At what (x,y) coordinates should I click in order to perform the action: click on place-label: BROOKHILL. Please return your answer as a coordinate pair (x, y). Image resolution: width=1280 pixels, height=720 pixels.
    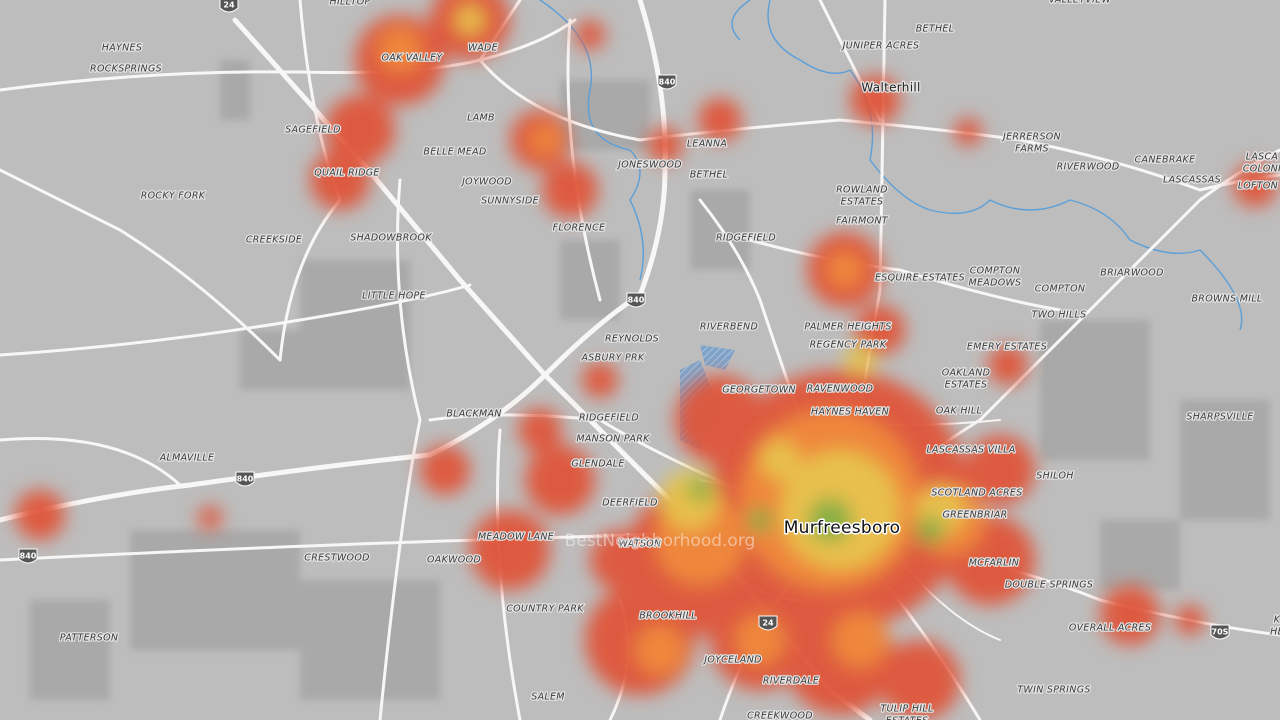
    Looking at the image, I should click on (668, 616).